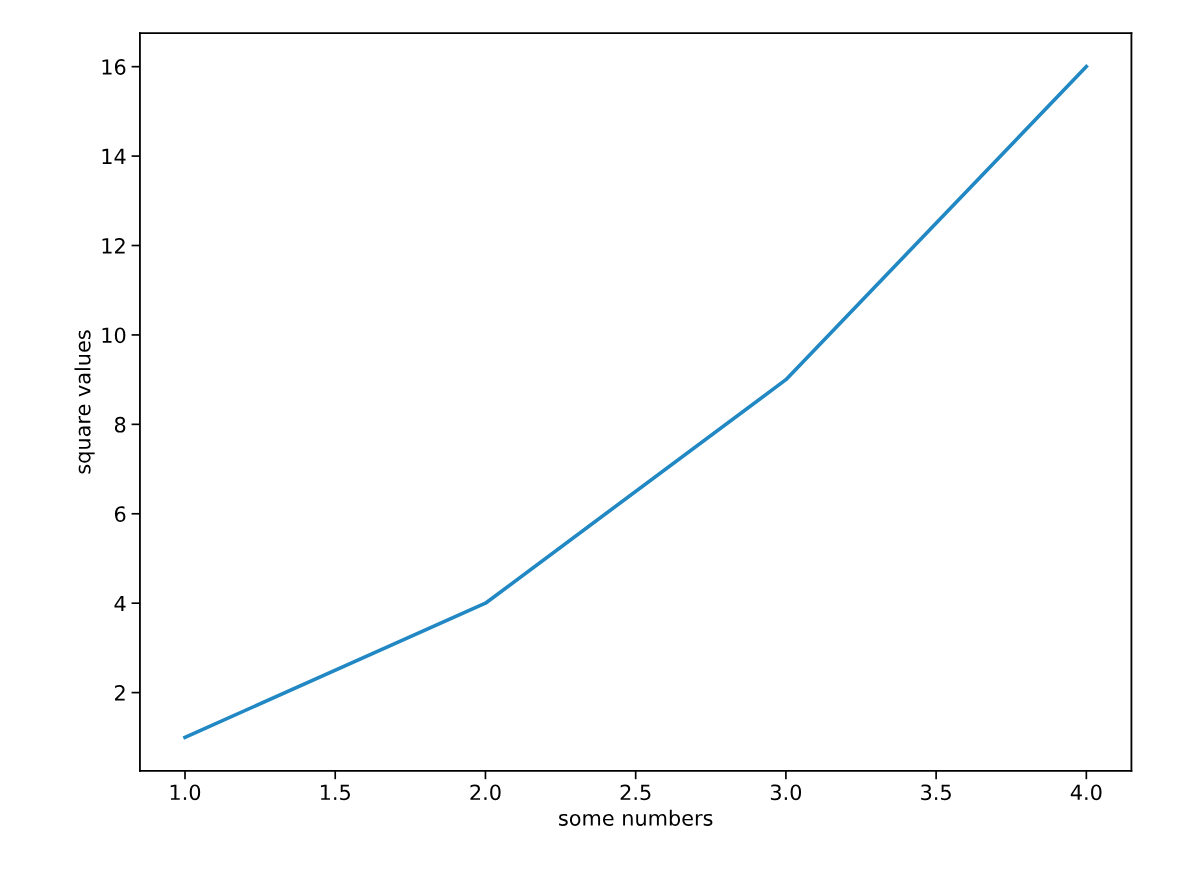 The width and height of the screenshot is (1196, 872). What do you see at coordinates (120, 514) in the screenshot?
I see `y-tick-label: 6` at bounding box center [120, 514].